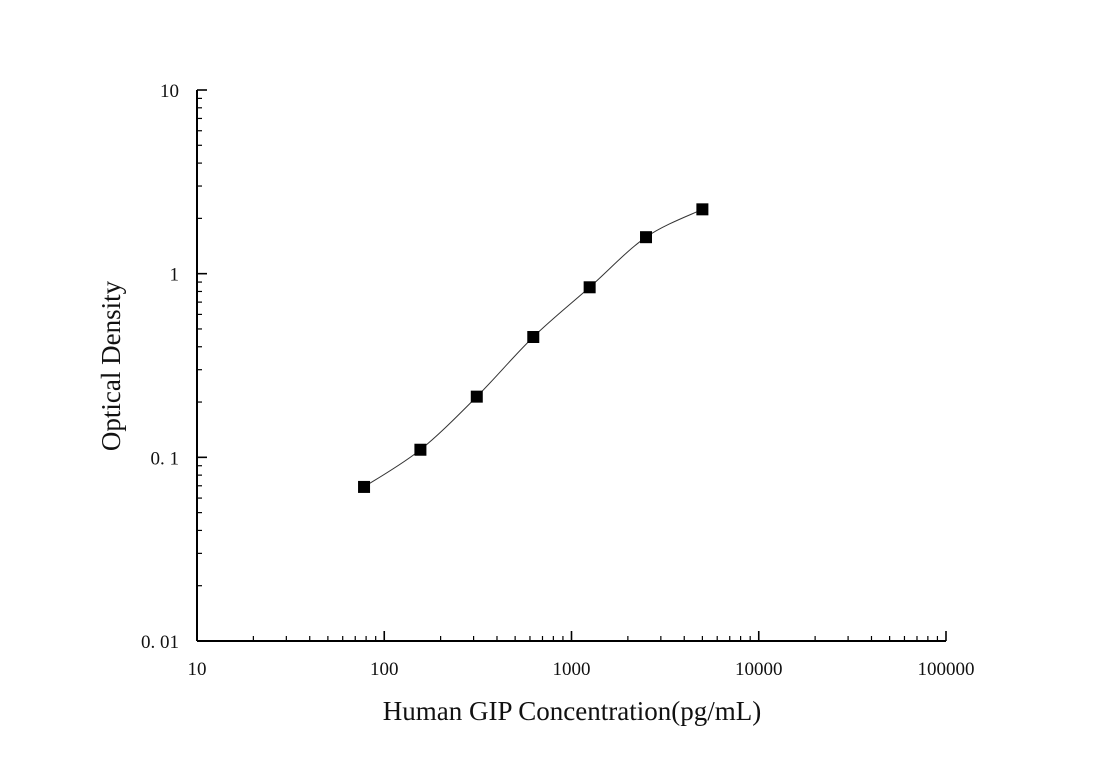 This screenshot has width=1100, height=768. Describe the element at coordinates (759, 669) in the screenshot. I see `x-tick-label: 10000` at that location.